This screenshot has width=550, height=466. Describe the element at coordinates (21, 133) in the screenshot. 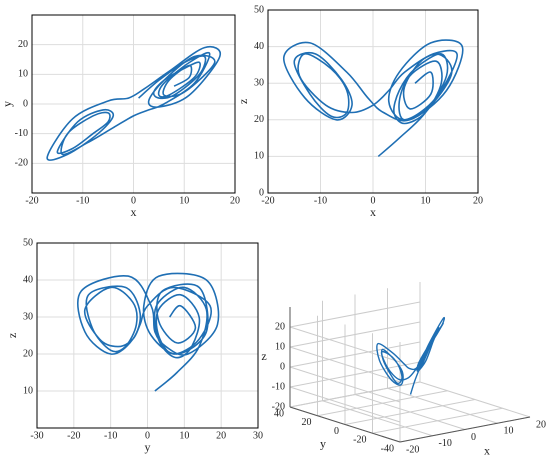

I see `y-tick-label: -10` at that location.